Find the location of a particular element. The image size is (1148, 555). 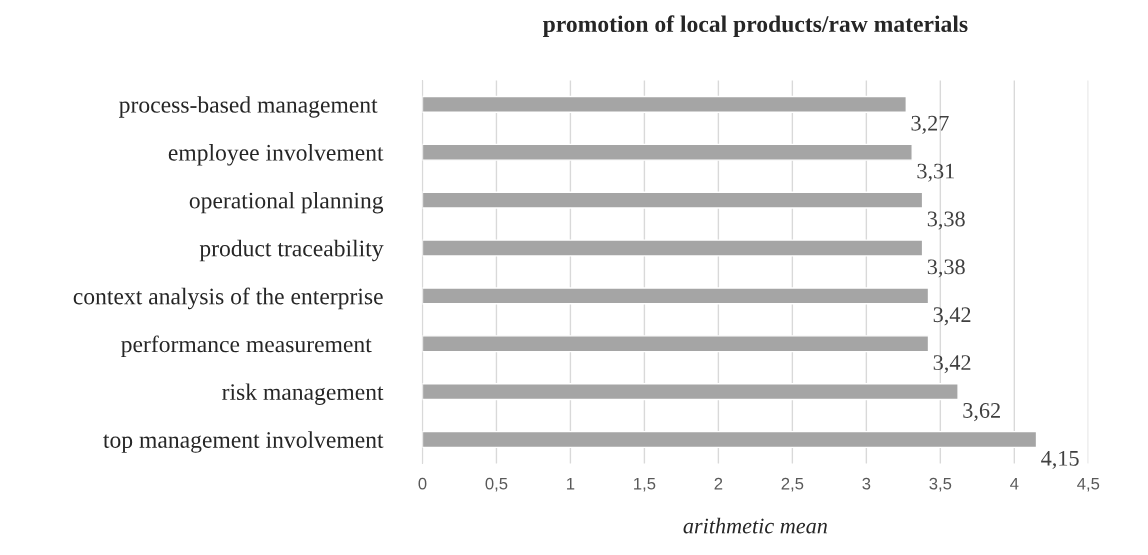

y-tick-label: risk management is located at coordinates (303, 394).